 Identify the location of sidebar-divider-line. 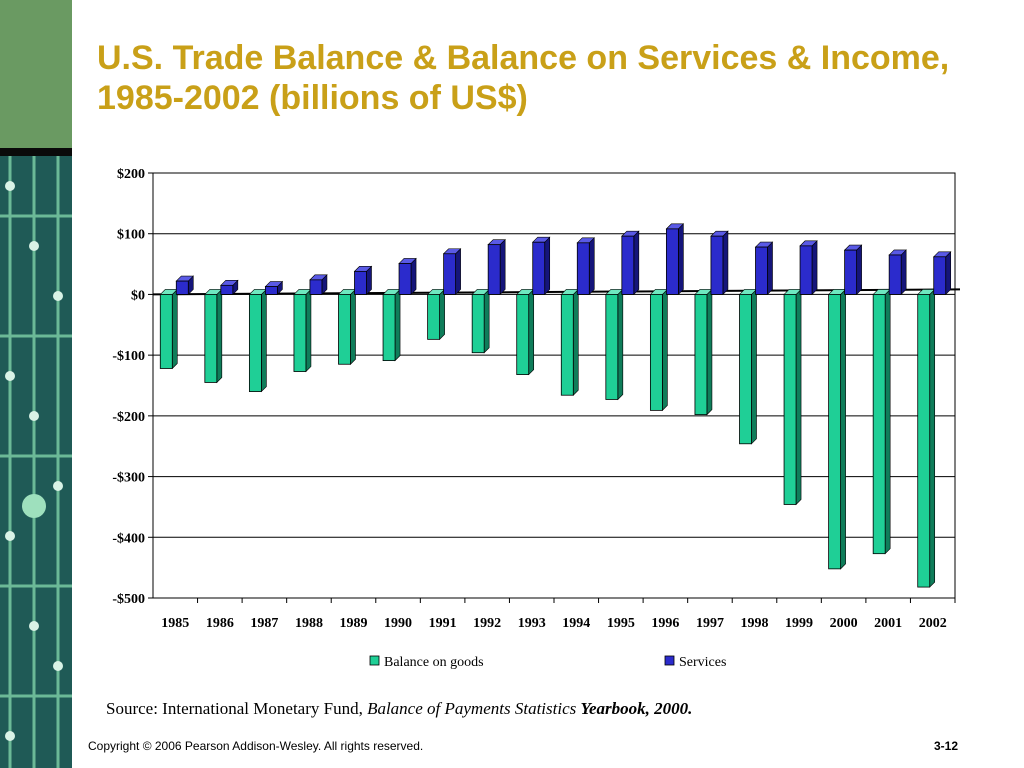
(36, 152).